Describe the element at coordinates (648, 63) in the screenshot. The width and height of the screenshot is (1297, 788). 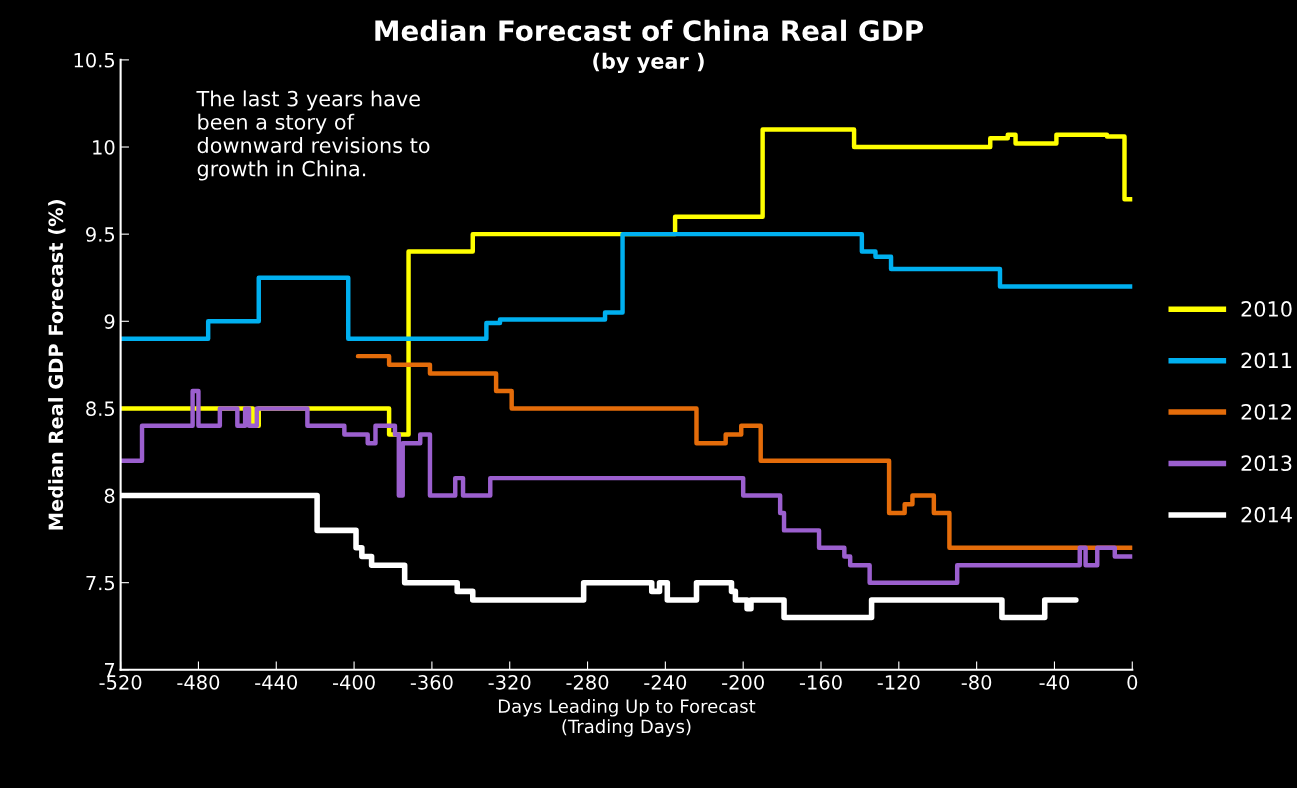
I see `chart-subtitle: (by year )` at that location.